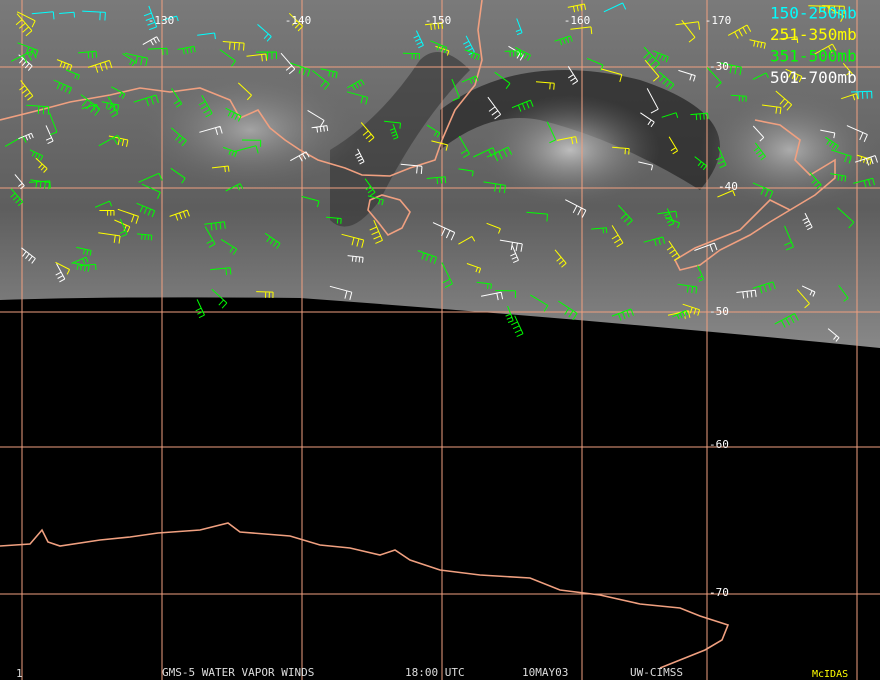 The width and height of the screenshot is (880, 680). Describe the element at coordinates (813, 13) in the screenshot. I see `legend-entry: 150-250mb` at that location.